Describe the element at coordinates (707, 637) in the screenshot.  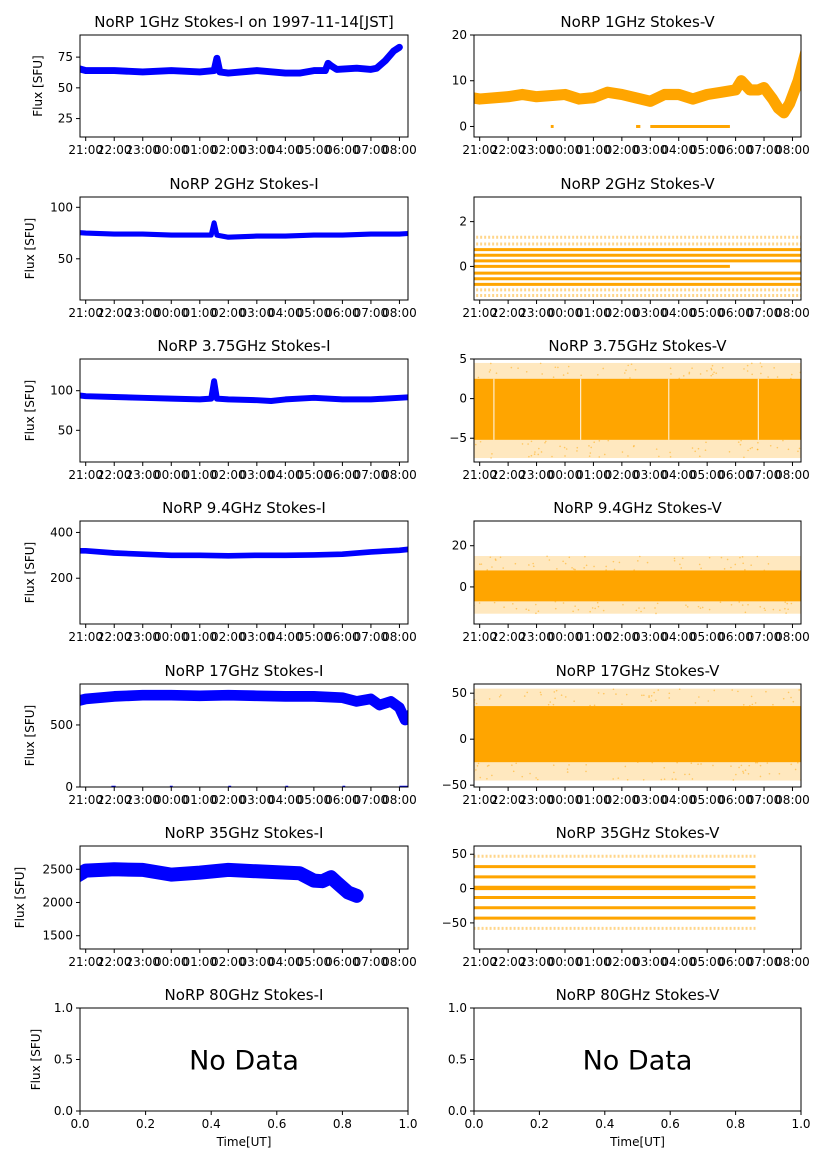
I see `x-tick-label: 05:00` at that location.